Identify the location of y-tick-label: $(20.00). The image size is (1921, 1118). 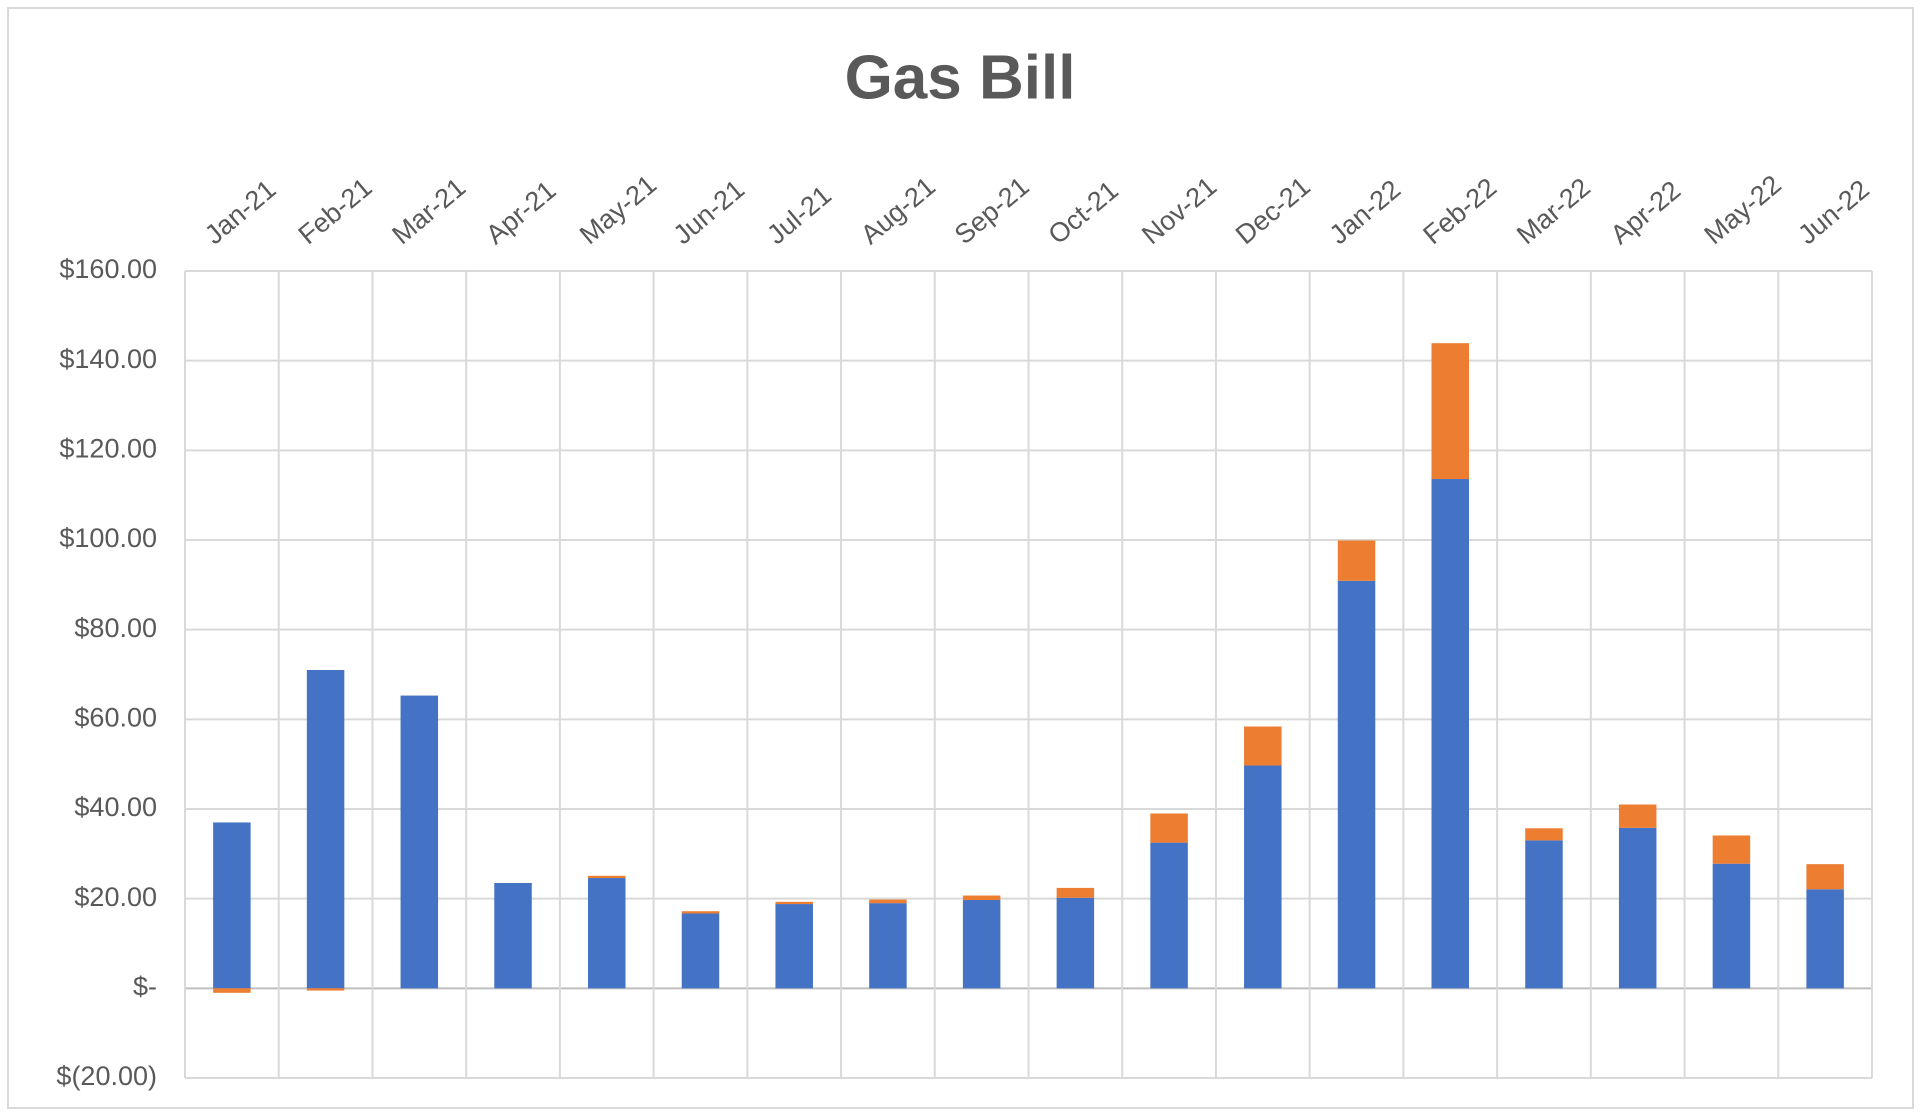
(106, 1076).